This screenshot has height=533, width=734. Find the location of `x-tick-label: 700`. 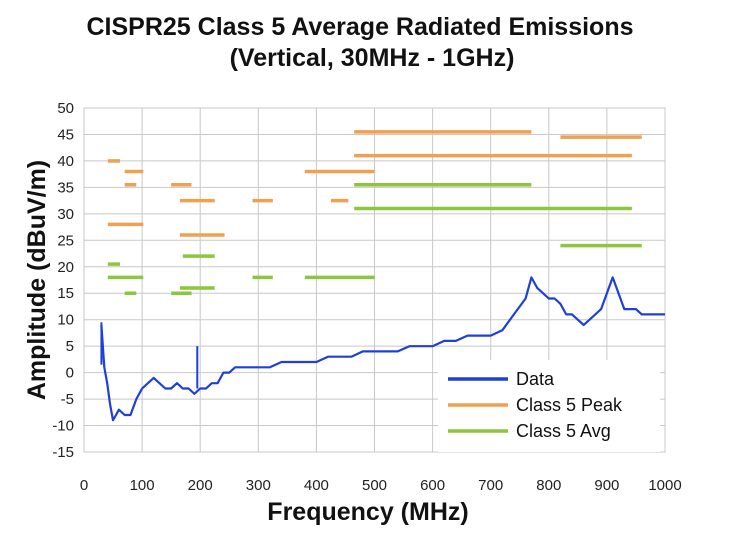

x-tick-label: 700 is located at coordinates (490, 485).